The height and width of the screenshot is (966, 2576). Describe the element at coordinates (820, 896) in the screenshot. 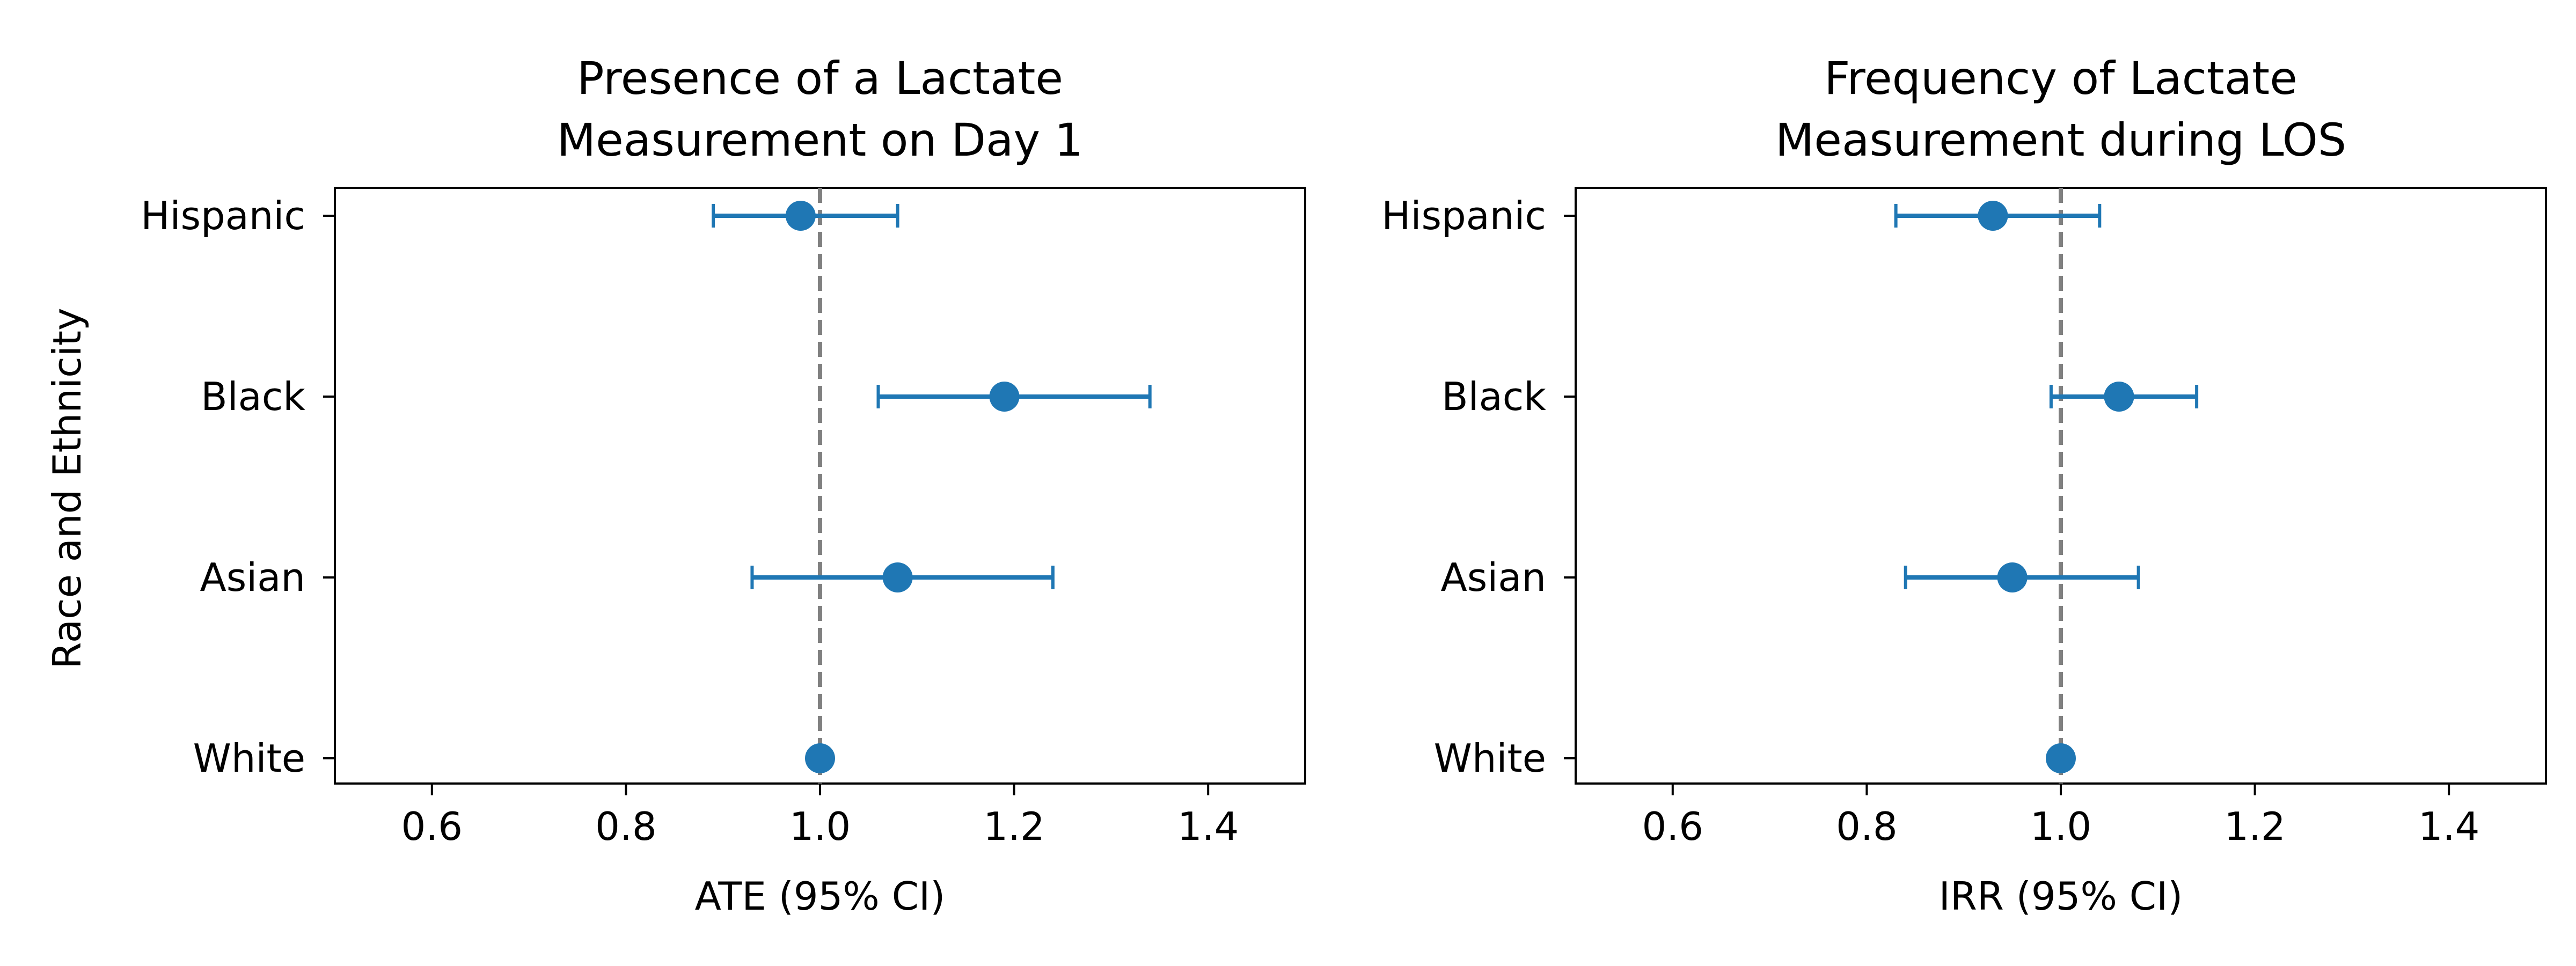

I see `x-axis-label: ATE (95% CI)` at that location.